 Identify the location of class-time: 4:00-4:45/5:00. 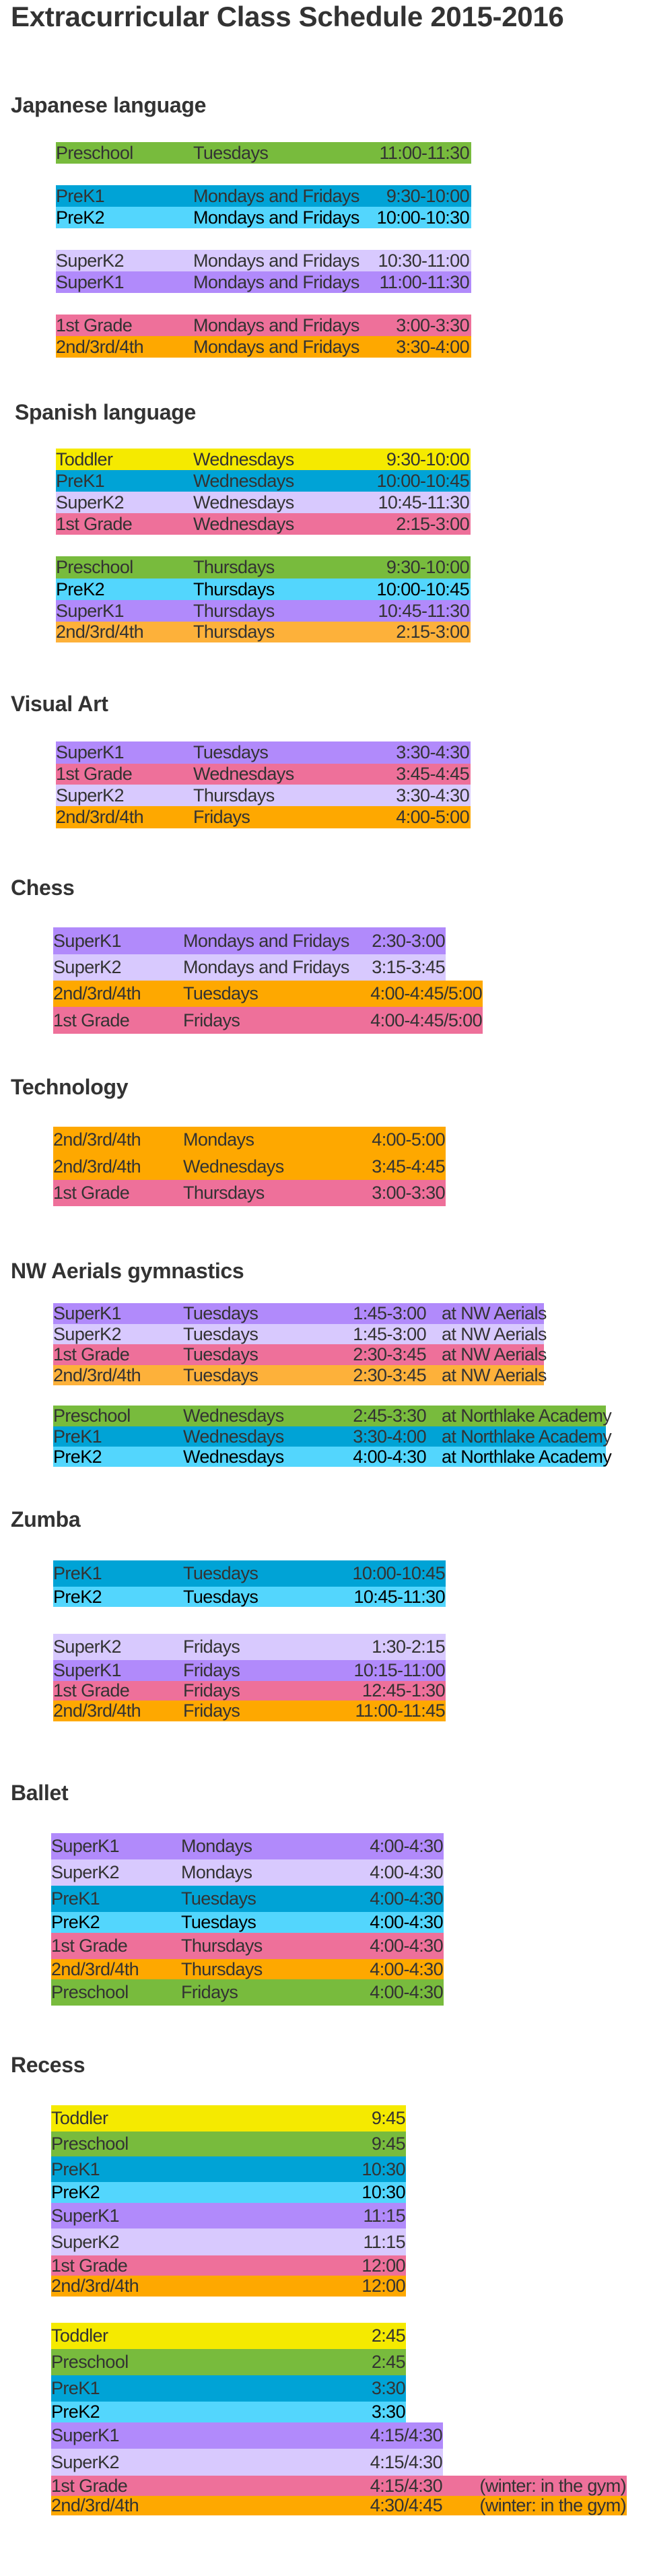
(426, 1020).